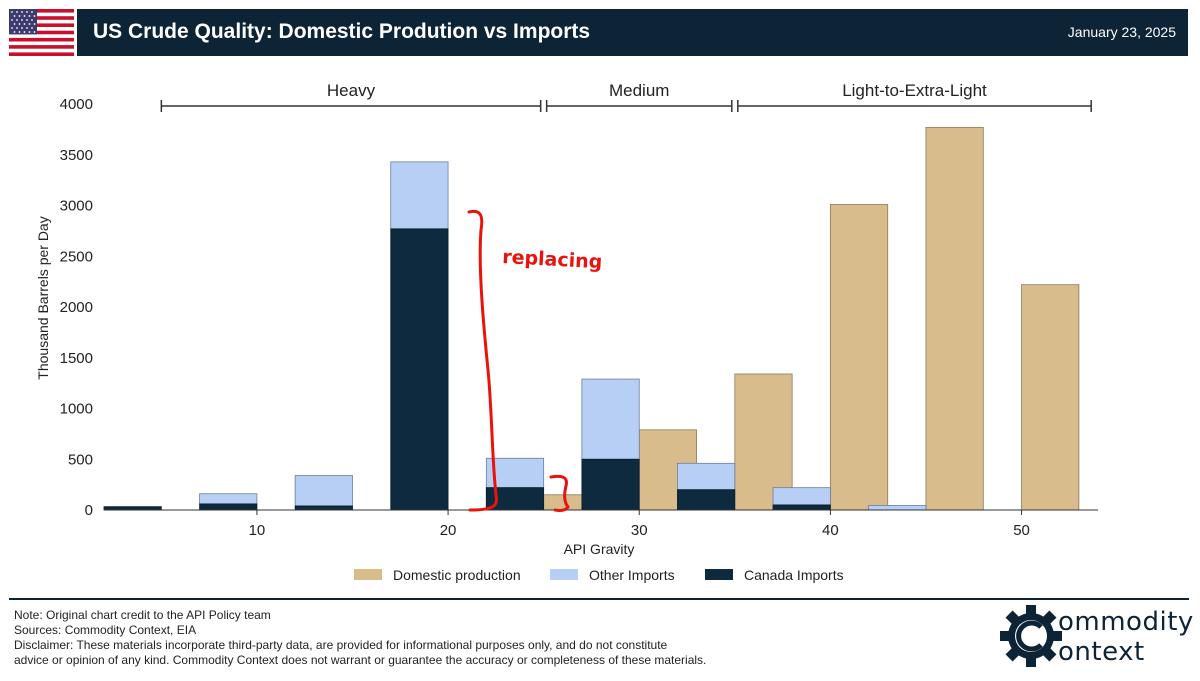  Describe the element at coordinates (41, 32) in the screenshot. I see `us-flag-icon` at that location.